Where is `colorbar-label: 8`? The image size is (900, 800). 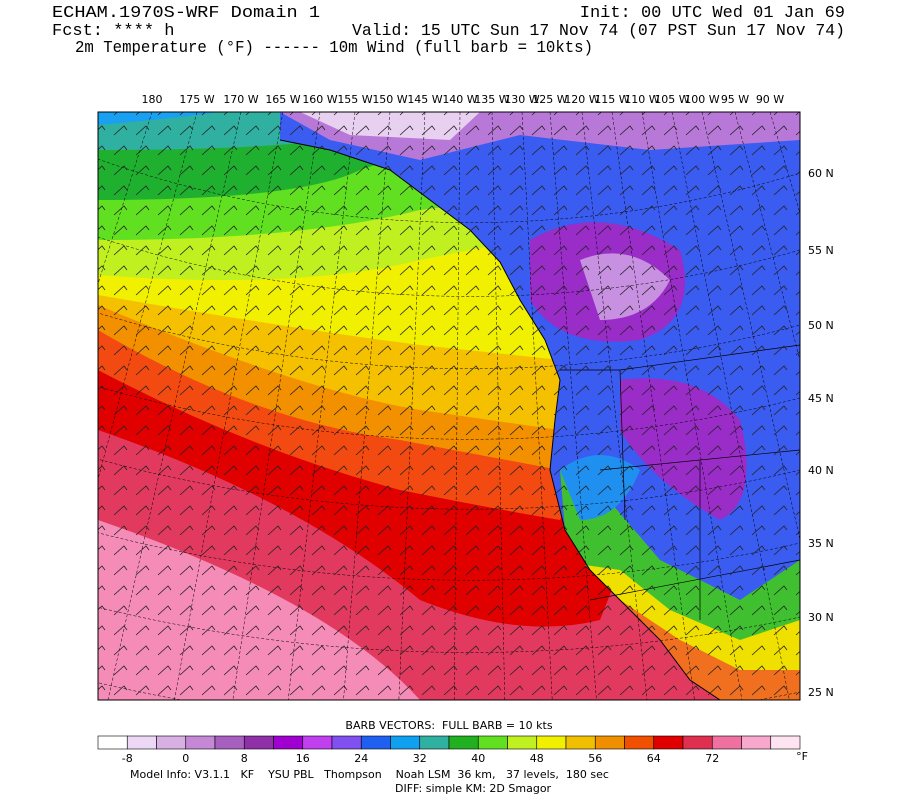 colorbar-label: 8 is located at coordinates (244, 758).